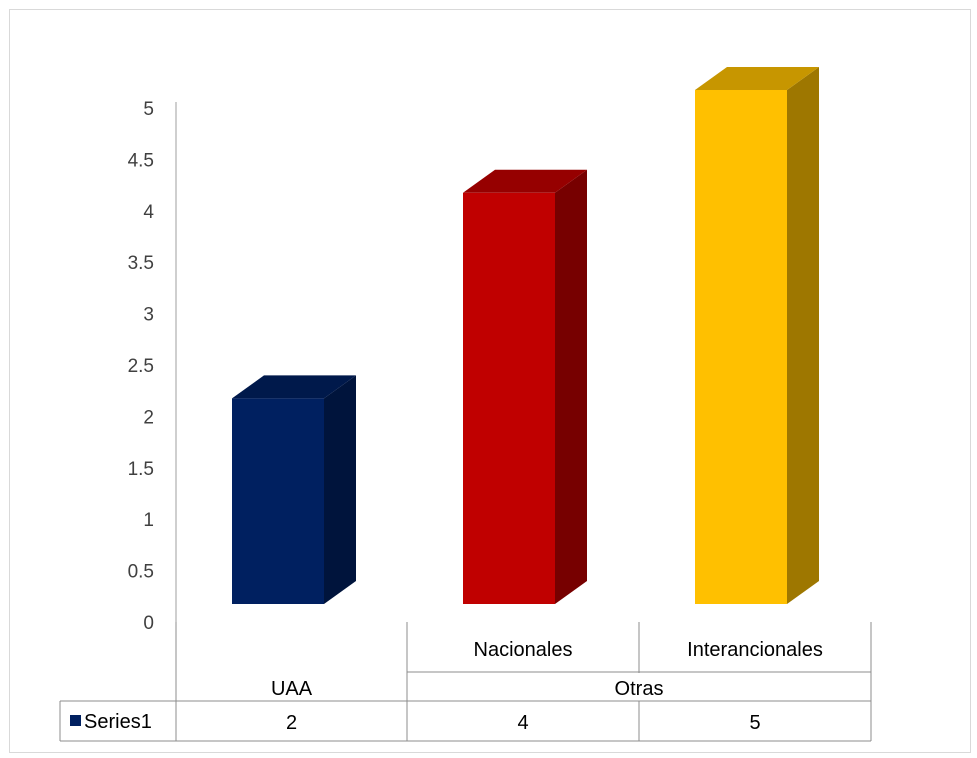  What do you see at coordinates (523, 650) in the screenshot?
I see `category-label: Nacionales` at bounding box center [523, 650].